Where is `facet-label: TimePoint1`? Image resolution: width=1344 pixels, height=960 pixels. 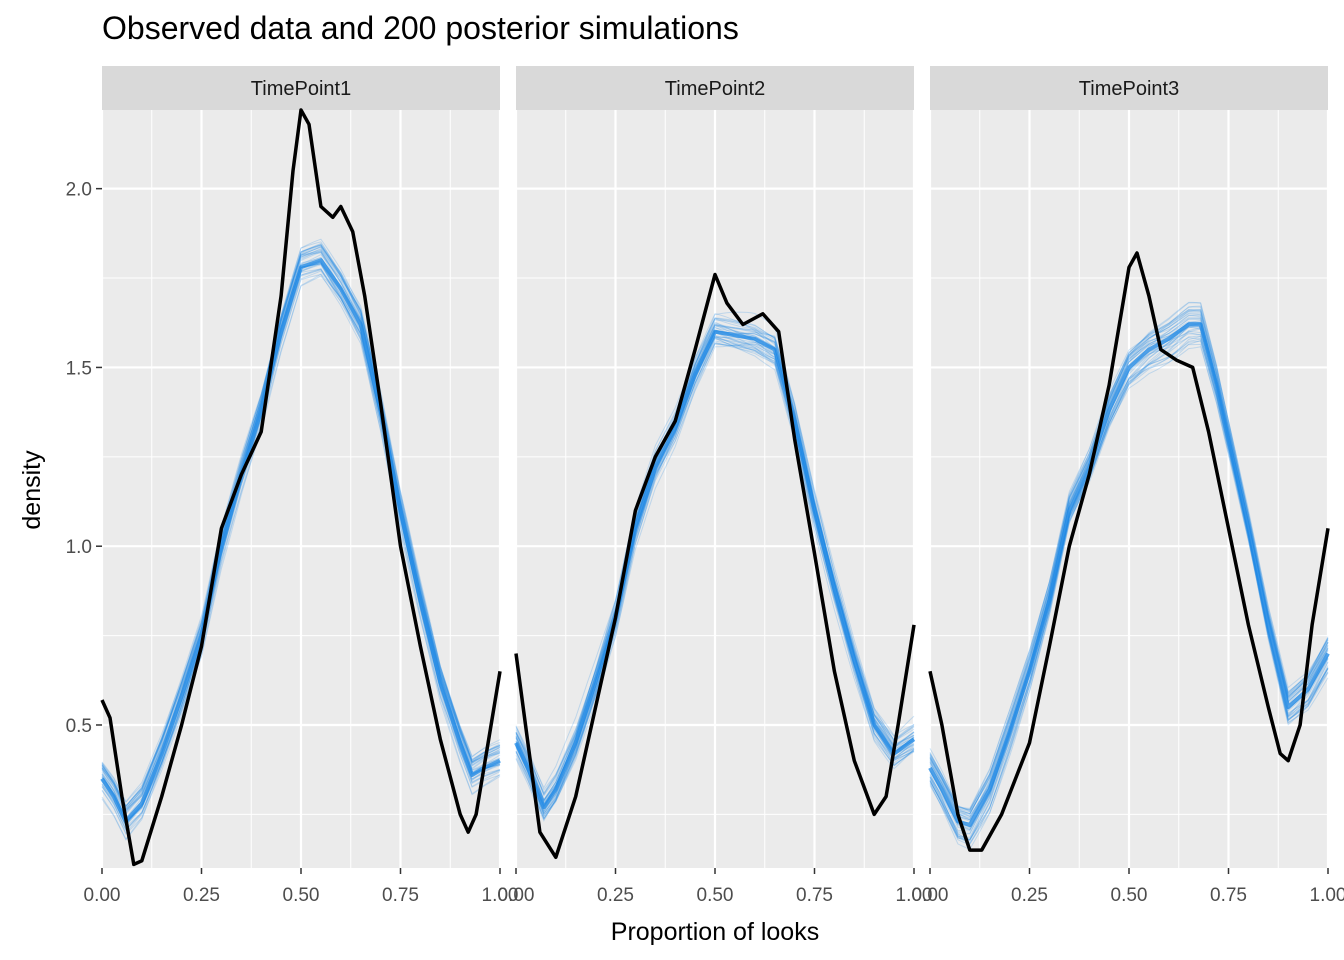 facet-label: TimePoint1 is located at coordinates (301, 89).